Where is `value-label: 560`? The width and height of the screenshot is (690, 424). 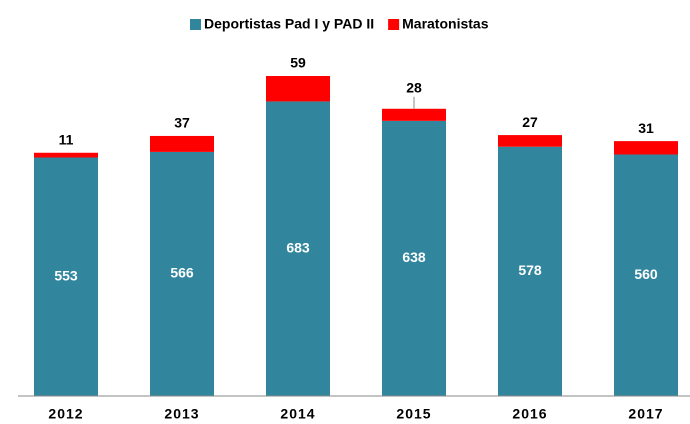
value-label: 560 is located at coordinates (646, 274).